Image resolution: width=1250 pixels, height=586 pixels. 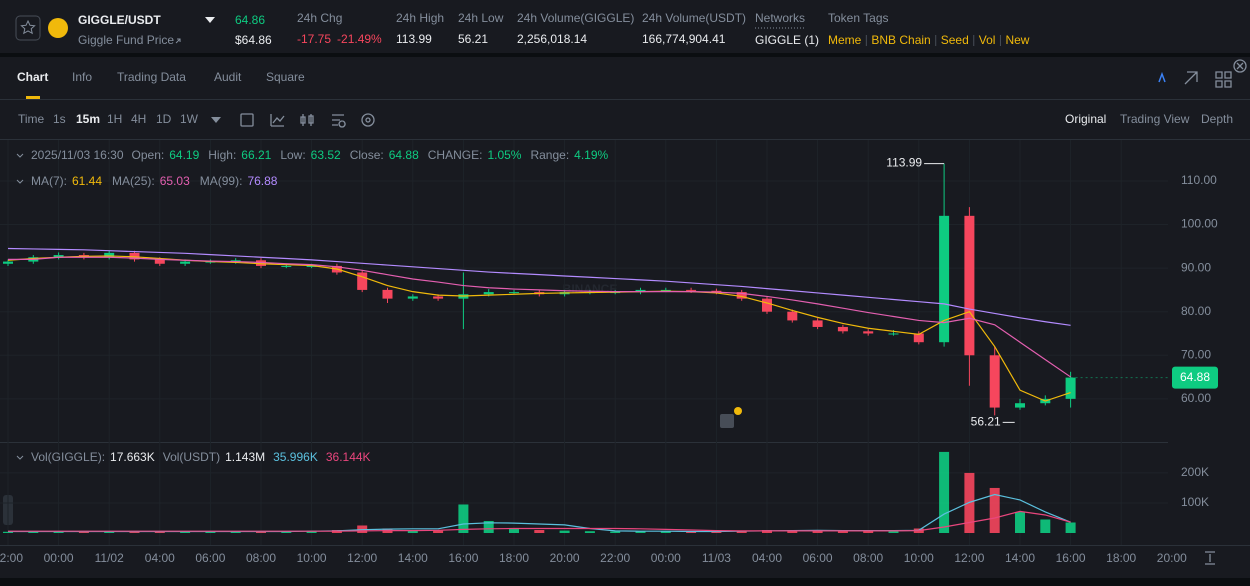 What do you see at coordinates (1017, 40) in the screenshot?
I see `token-tag: New` at bounding box center [1017, 40].